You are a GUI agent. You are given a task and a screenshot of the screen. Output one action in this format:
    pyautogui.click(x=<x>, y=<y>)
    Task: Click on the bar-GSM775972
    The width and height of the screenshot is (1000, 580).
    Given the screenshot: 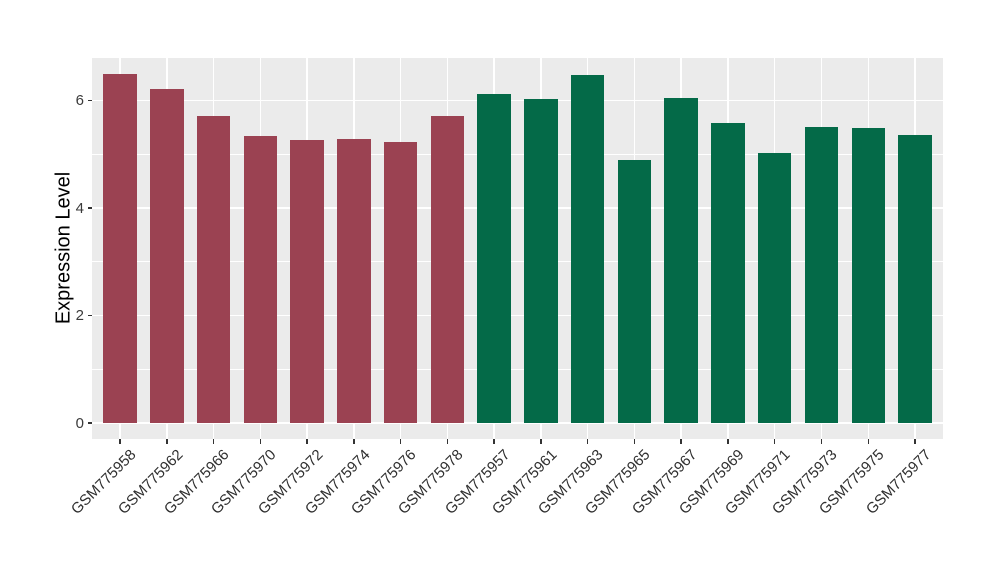 What is the action you would take?
    pyautogui.click(x=307, y=281)
    